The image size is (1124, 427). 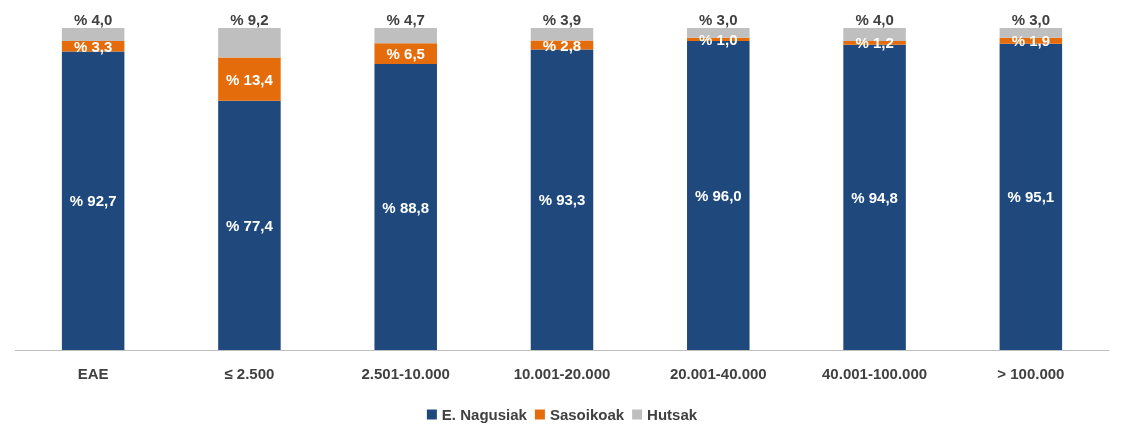 I want to click on legend-label: Hutsak, so click(x=672, y=414).